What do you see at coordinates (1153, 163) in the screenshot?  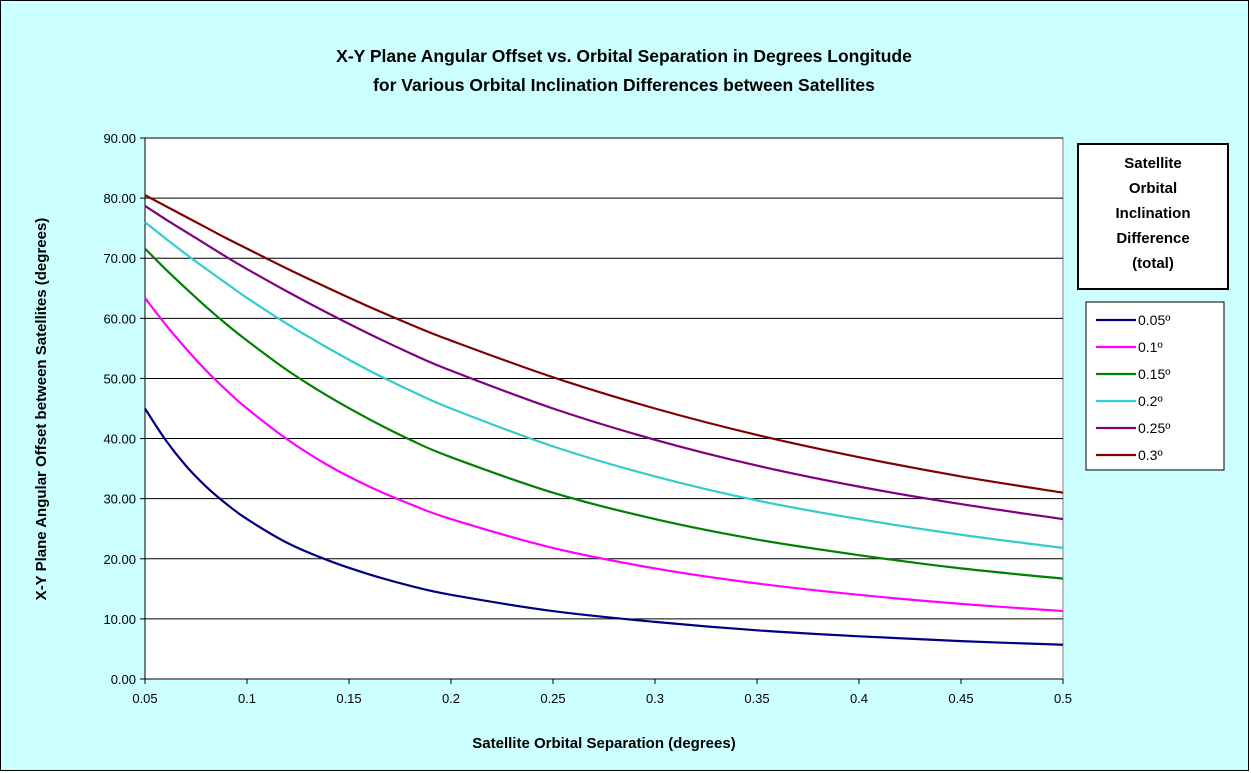 I see `legend-title-line: Satellite` at bounding box center [1153, 163].